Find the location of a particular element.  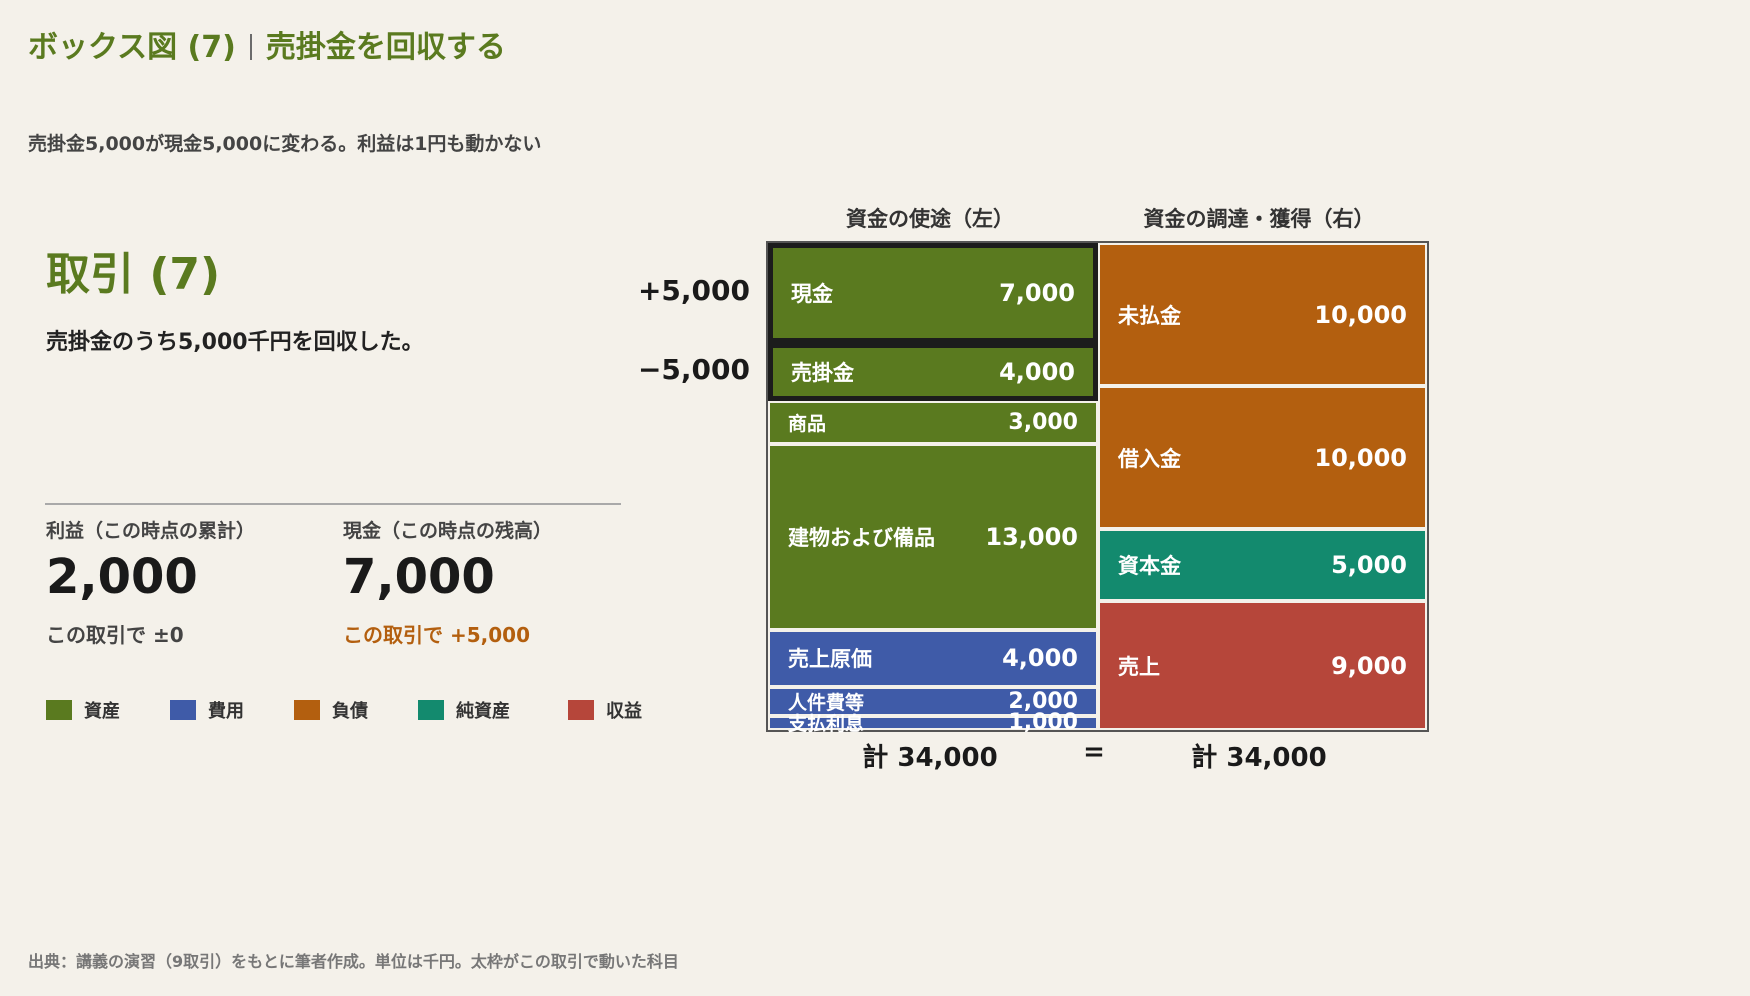

left-column-header: 資金の使途（左） is located at coordinates (930, 219).